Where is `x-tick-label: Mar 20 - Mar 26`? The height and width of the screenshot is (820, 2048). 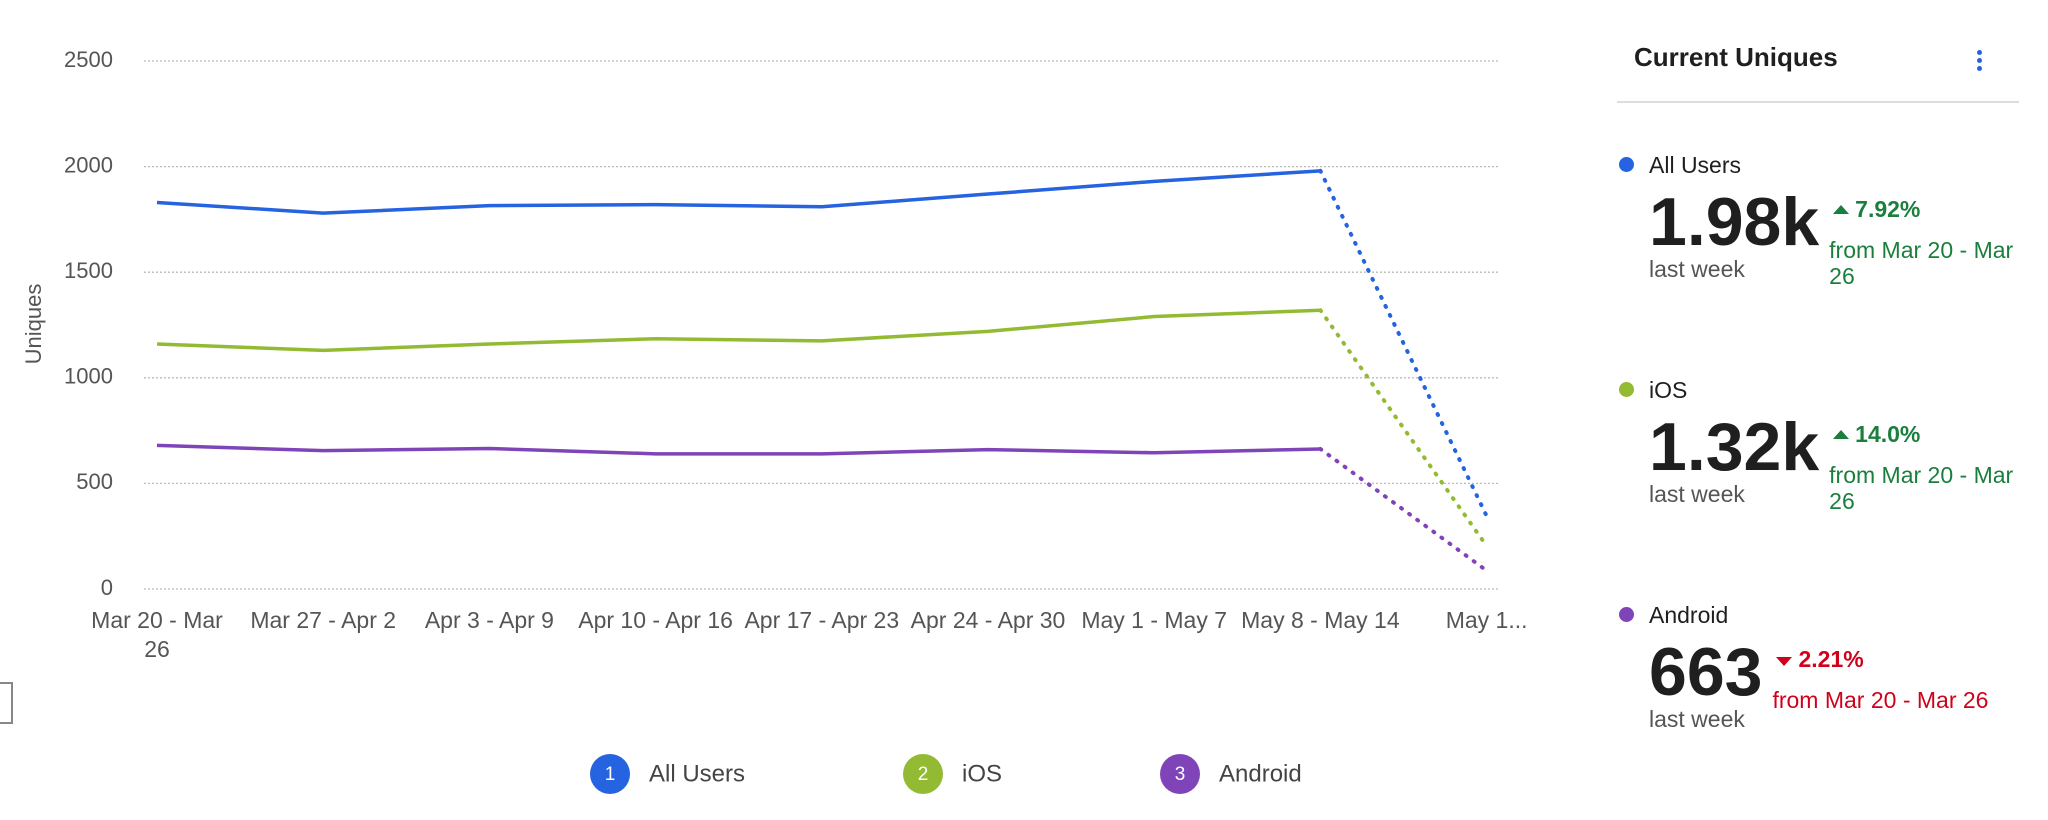 x-tick-label: Mar 20 - Mar 26 is located at coordinates (157, 634).